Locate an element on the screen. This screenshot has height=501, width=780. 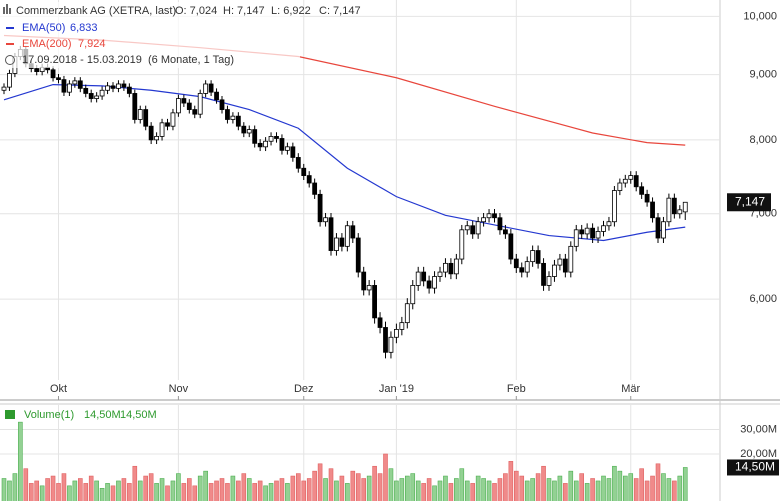
quote: H: 7,147 is located at coordinates (244, 11).